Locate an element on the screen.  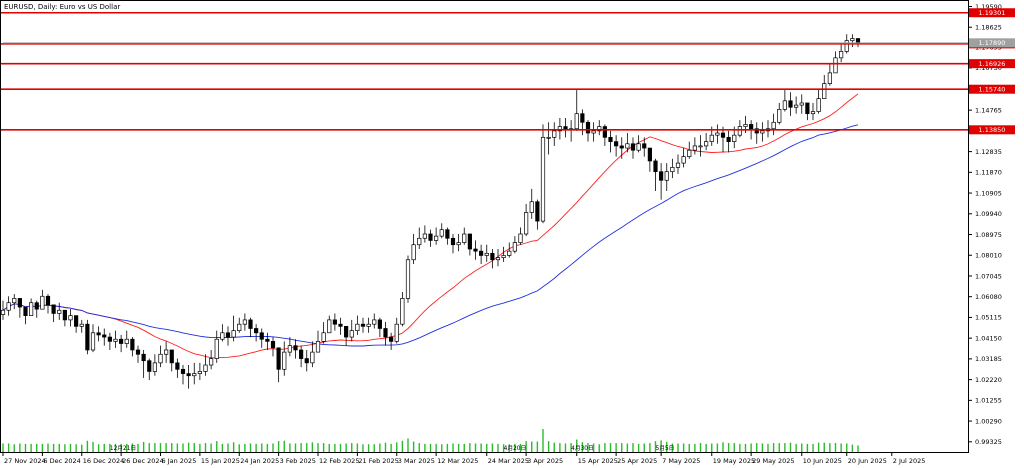
time-tick-label: 3 Feb 2025 is located at coordinates (298, 461).